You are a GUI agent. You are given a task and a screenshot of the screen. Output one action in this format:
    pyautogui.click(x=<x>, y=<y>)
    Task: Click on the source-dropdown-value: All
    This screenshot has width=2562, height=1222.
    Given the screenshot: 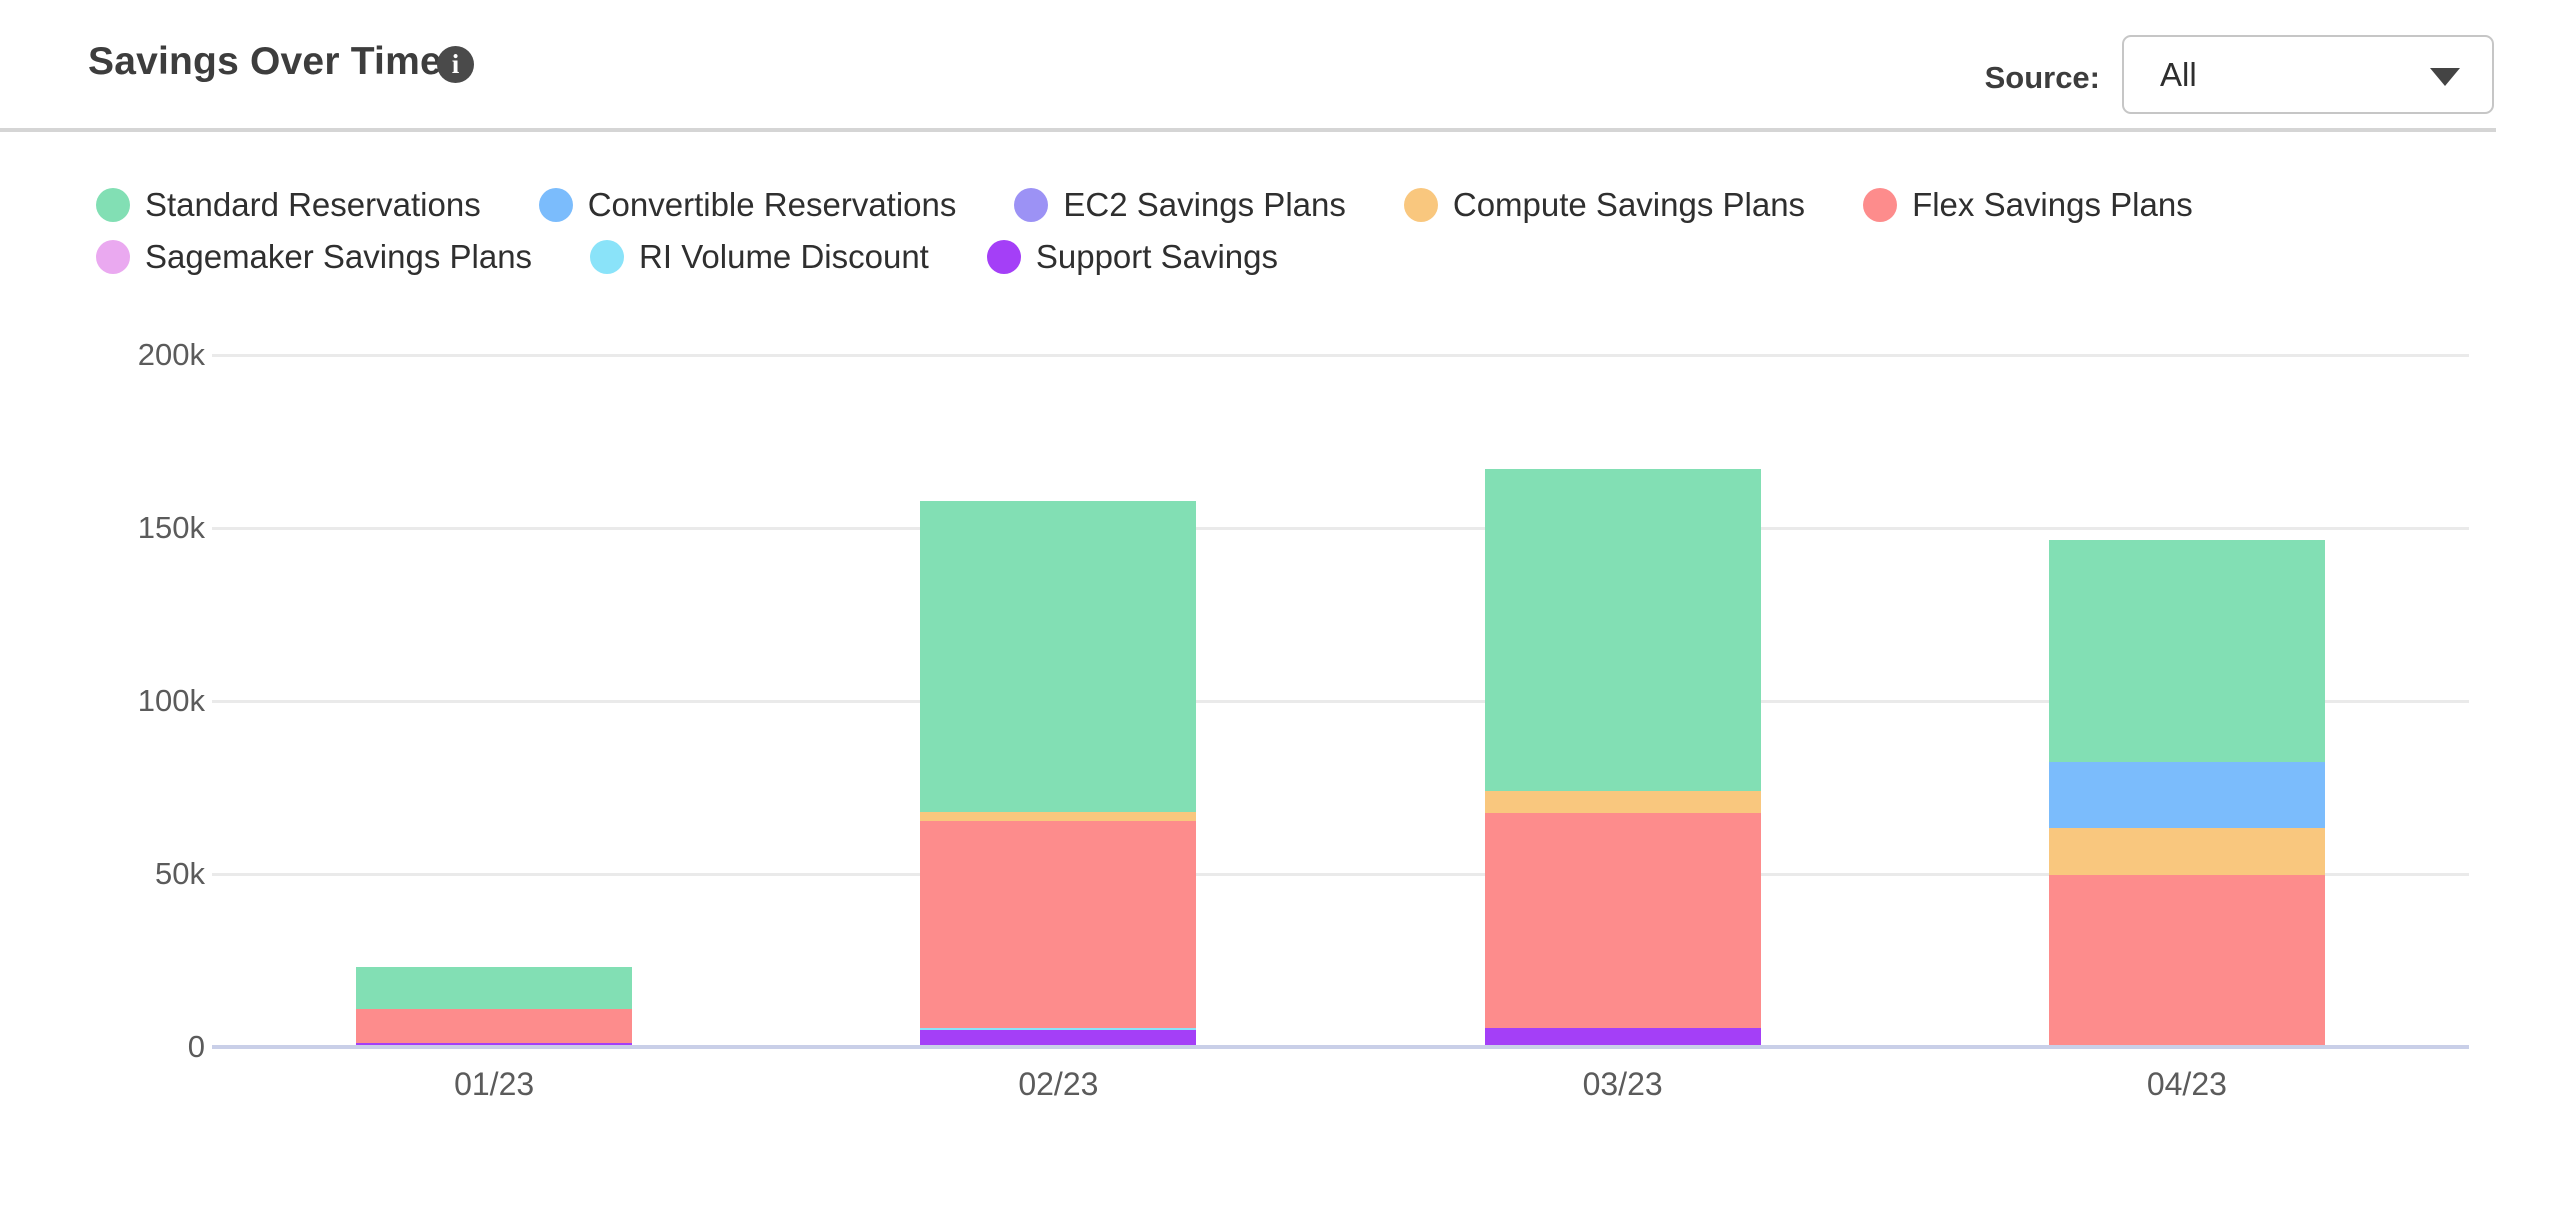 What is the action you would take?
    pyautogui.click(x=2178, y=74)
    